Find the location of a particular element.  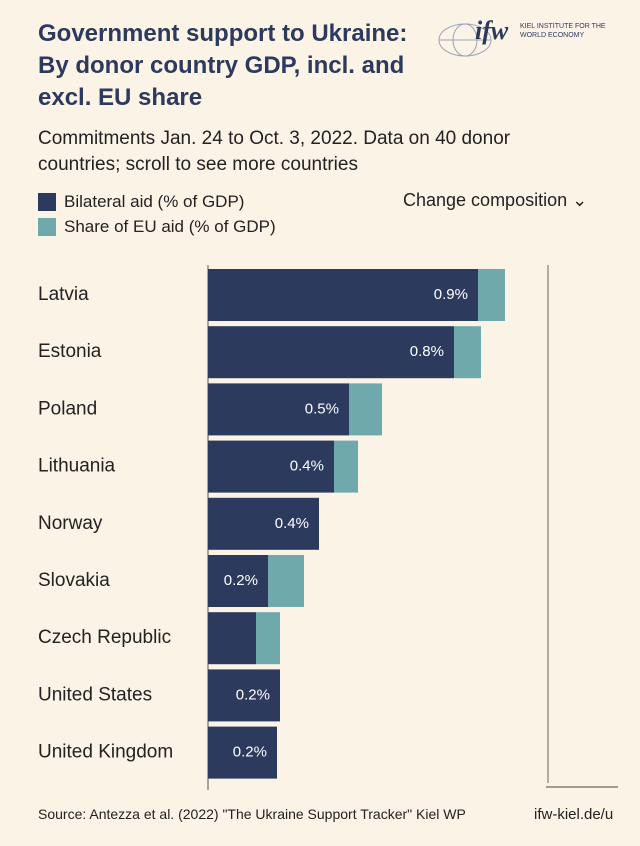

value-label: 0.9% is located at coordinates (451, 294).